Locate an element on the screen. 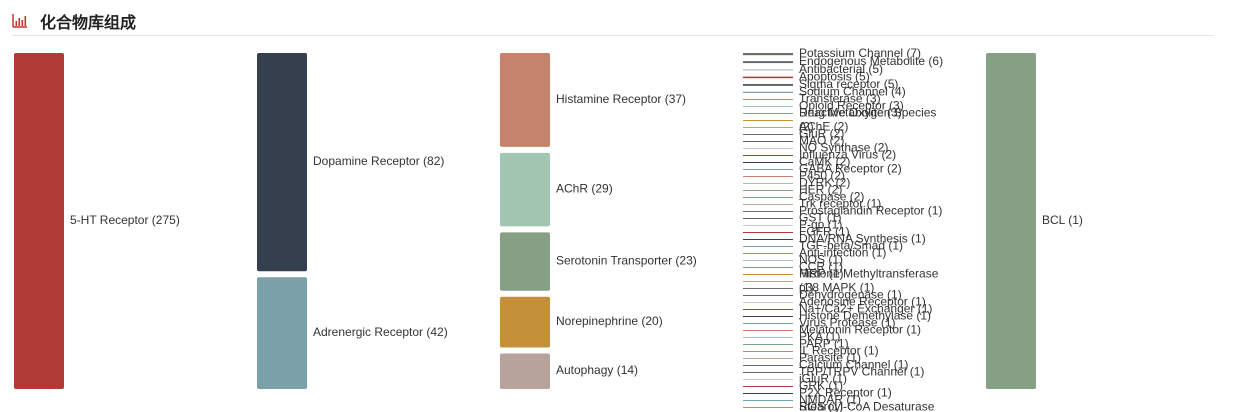  bar-histone-methyltransferase is located at coordinates (768, 281).